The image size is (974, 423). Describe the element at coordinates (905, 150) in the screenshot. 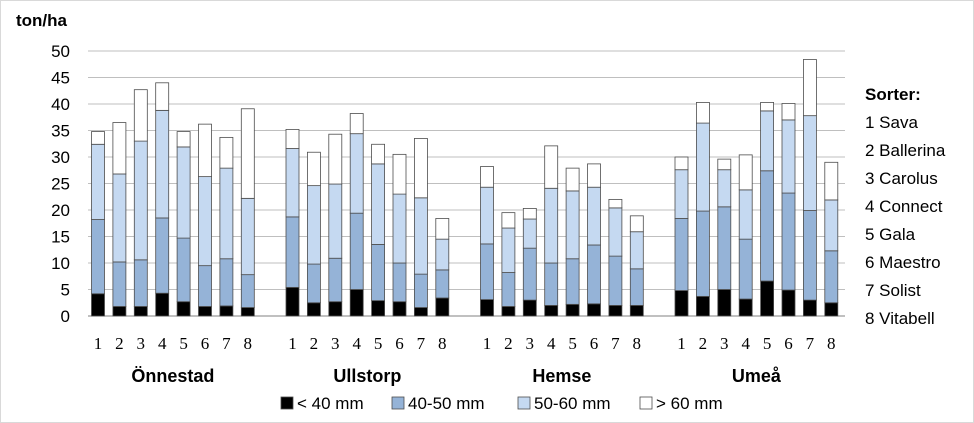

I see `sorter-item: 2 Ballerina` at that location.